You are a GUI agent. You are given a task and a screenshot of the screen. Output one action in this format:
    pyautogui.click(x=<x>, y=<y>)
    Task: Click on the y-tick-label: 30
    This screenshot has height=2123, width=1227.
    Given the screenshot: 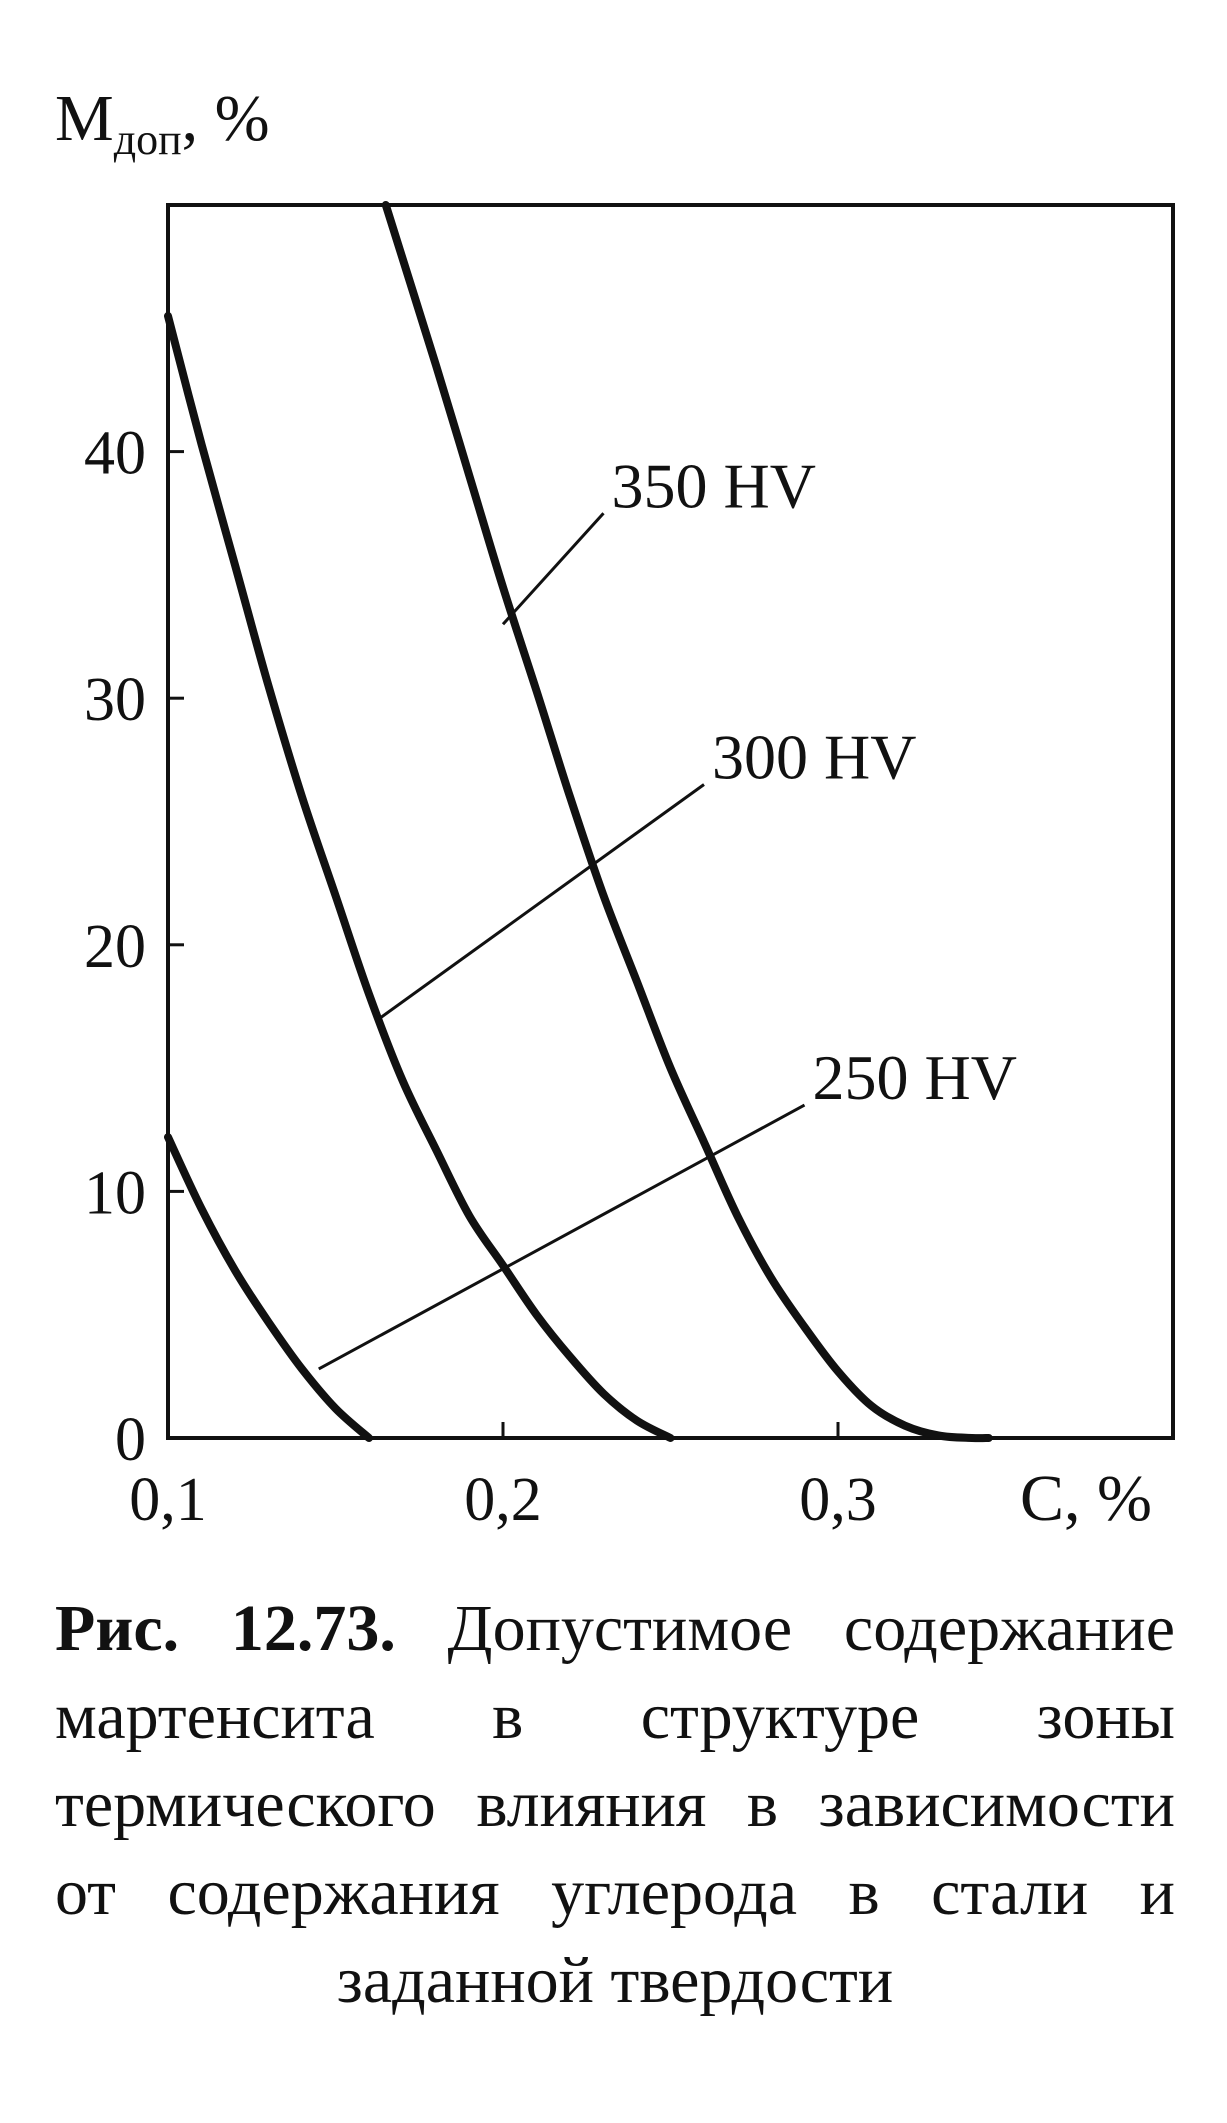 What is the action you would take?
    pyautogui.click(x=115, y=700)
    